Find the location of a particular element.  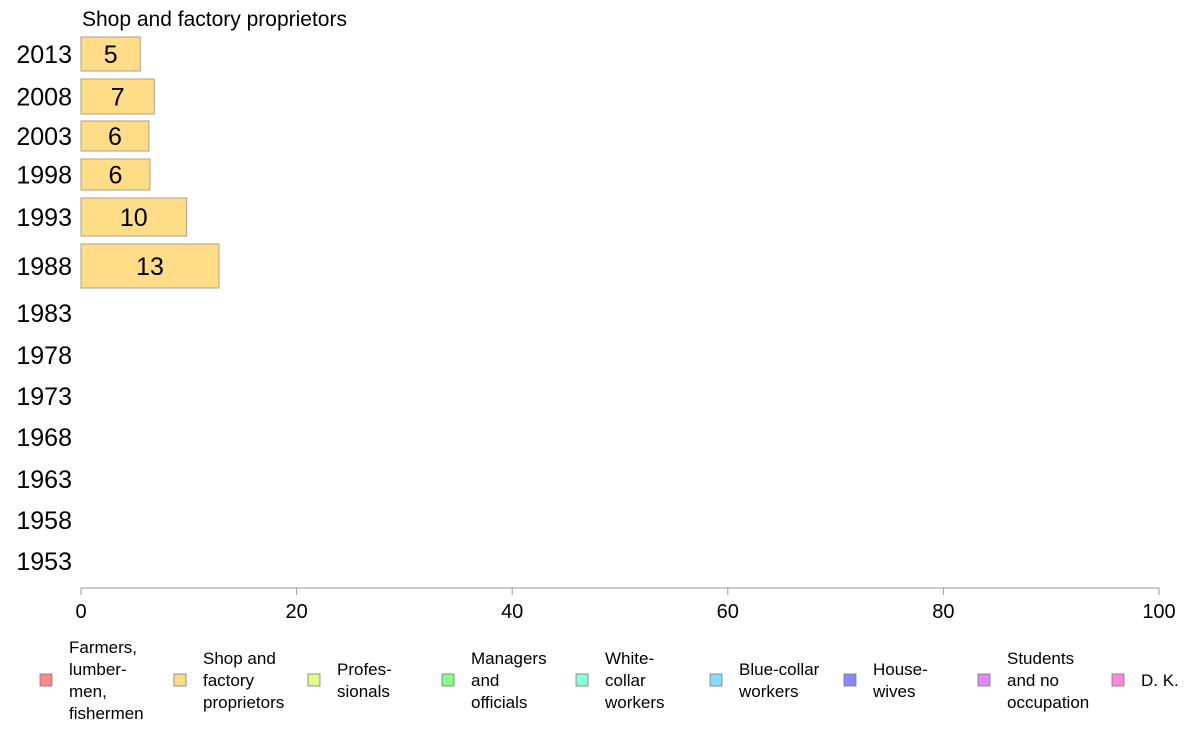

year-label-1993: 1993 is located at coordinates (44, 218).